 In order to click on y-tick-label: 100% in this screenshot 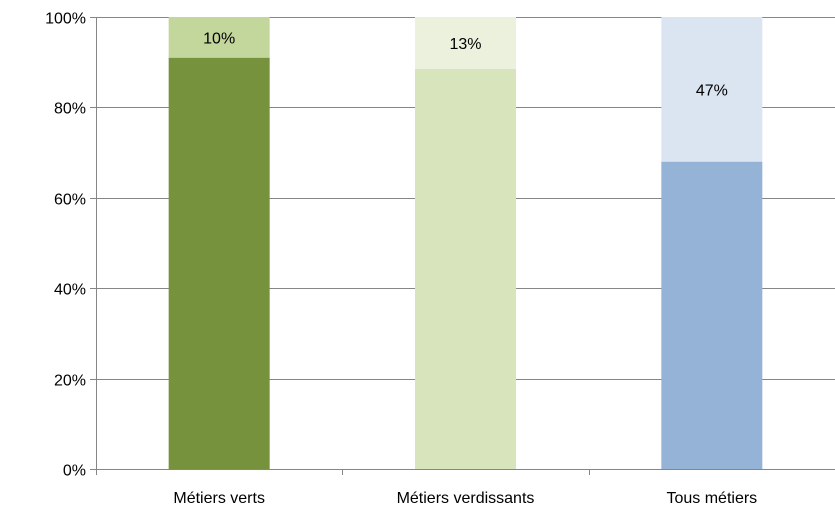, I will do `click(65, 19)`.